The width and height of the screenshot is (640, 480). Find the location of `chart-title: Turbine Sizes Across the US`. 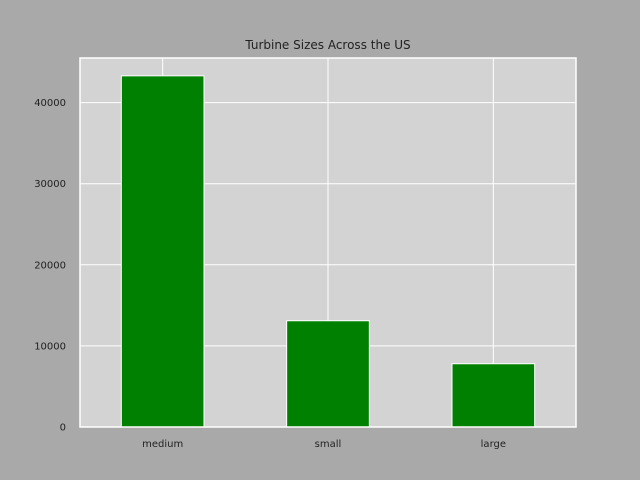

chart-title: Turbine Sizes Across the US is located at coordinates (327, 45).